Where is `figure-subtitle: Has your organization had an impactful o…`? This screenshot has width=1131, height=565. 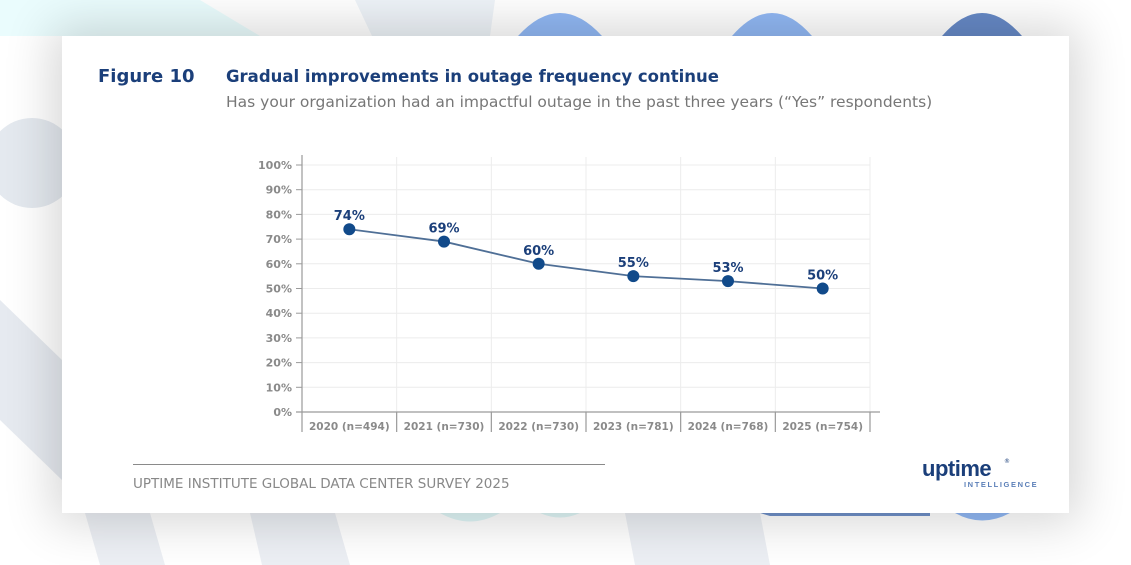
figure-subtitle: Has your organization had an impactful o… is located at coordinates (579, 102).